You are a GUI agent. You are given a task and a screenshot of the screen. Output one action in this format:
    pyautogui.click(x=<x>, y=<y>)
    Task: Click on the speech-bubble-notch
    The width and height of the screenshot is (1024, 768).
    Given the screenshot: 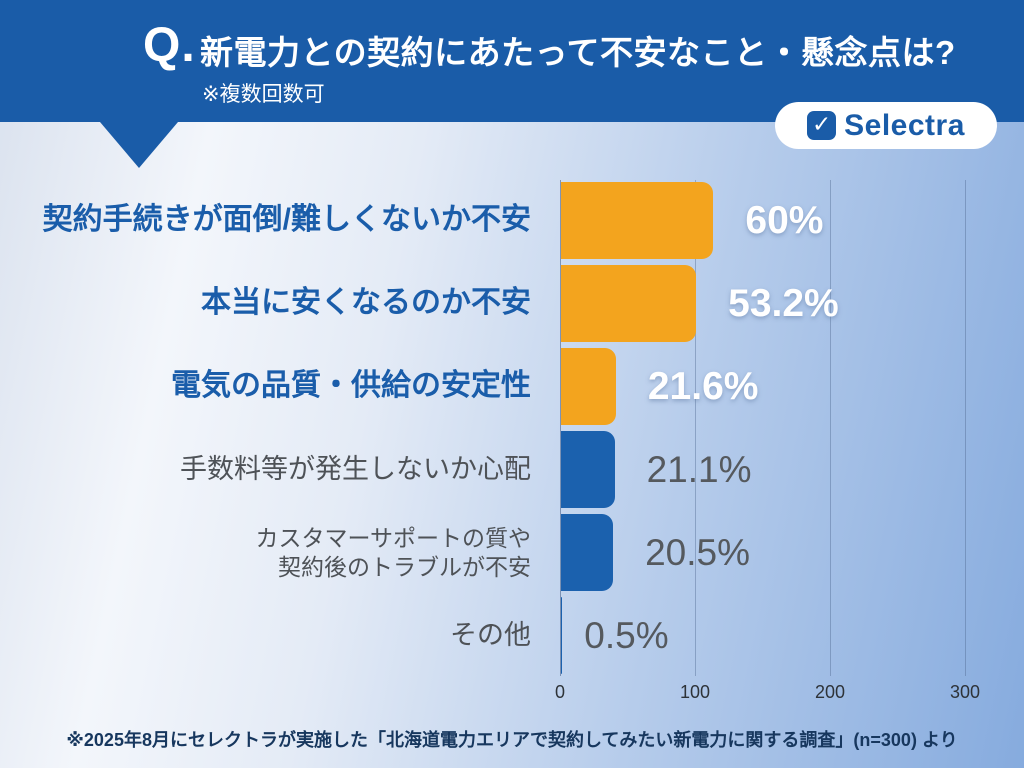 What is the action you would take?
    pyautogui.click(x=139, y=145)
    